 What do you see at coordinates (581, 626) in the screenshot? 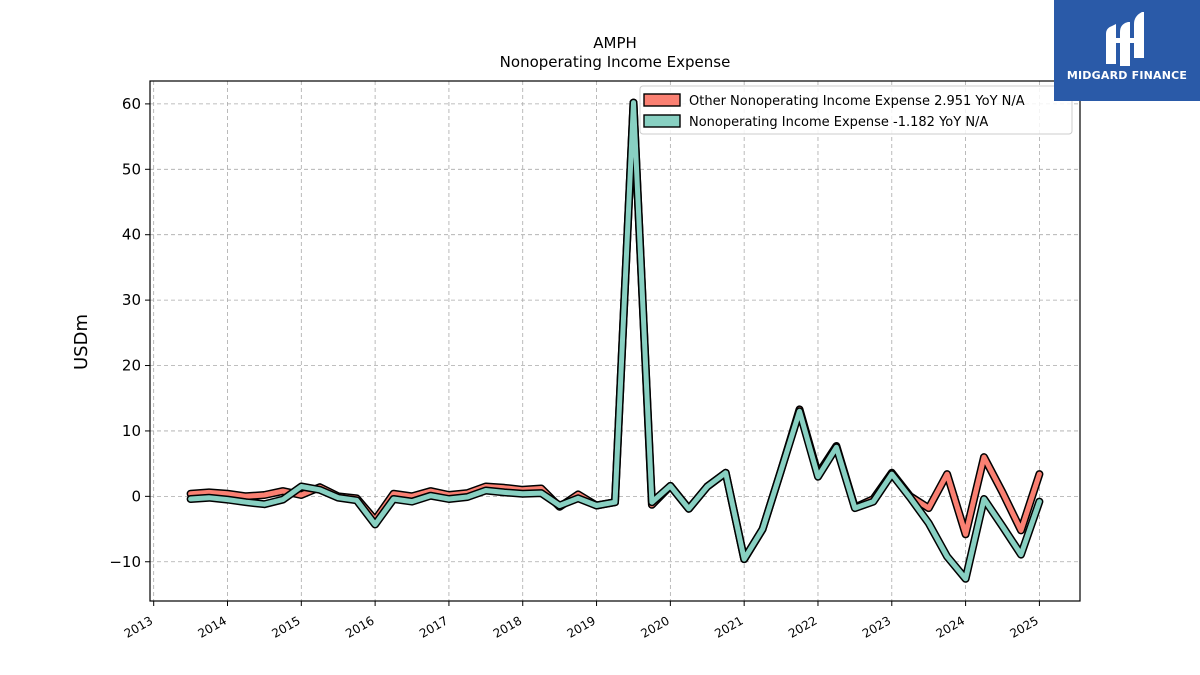
I see `x-tick-label: 2019` at bounding box center [581, 626].